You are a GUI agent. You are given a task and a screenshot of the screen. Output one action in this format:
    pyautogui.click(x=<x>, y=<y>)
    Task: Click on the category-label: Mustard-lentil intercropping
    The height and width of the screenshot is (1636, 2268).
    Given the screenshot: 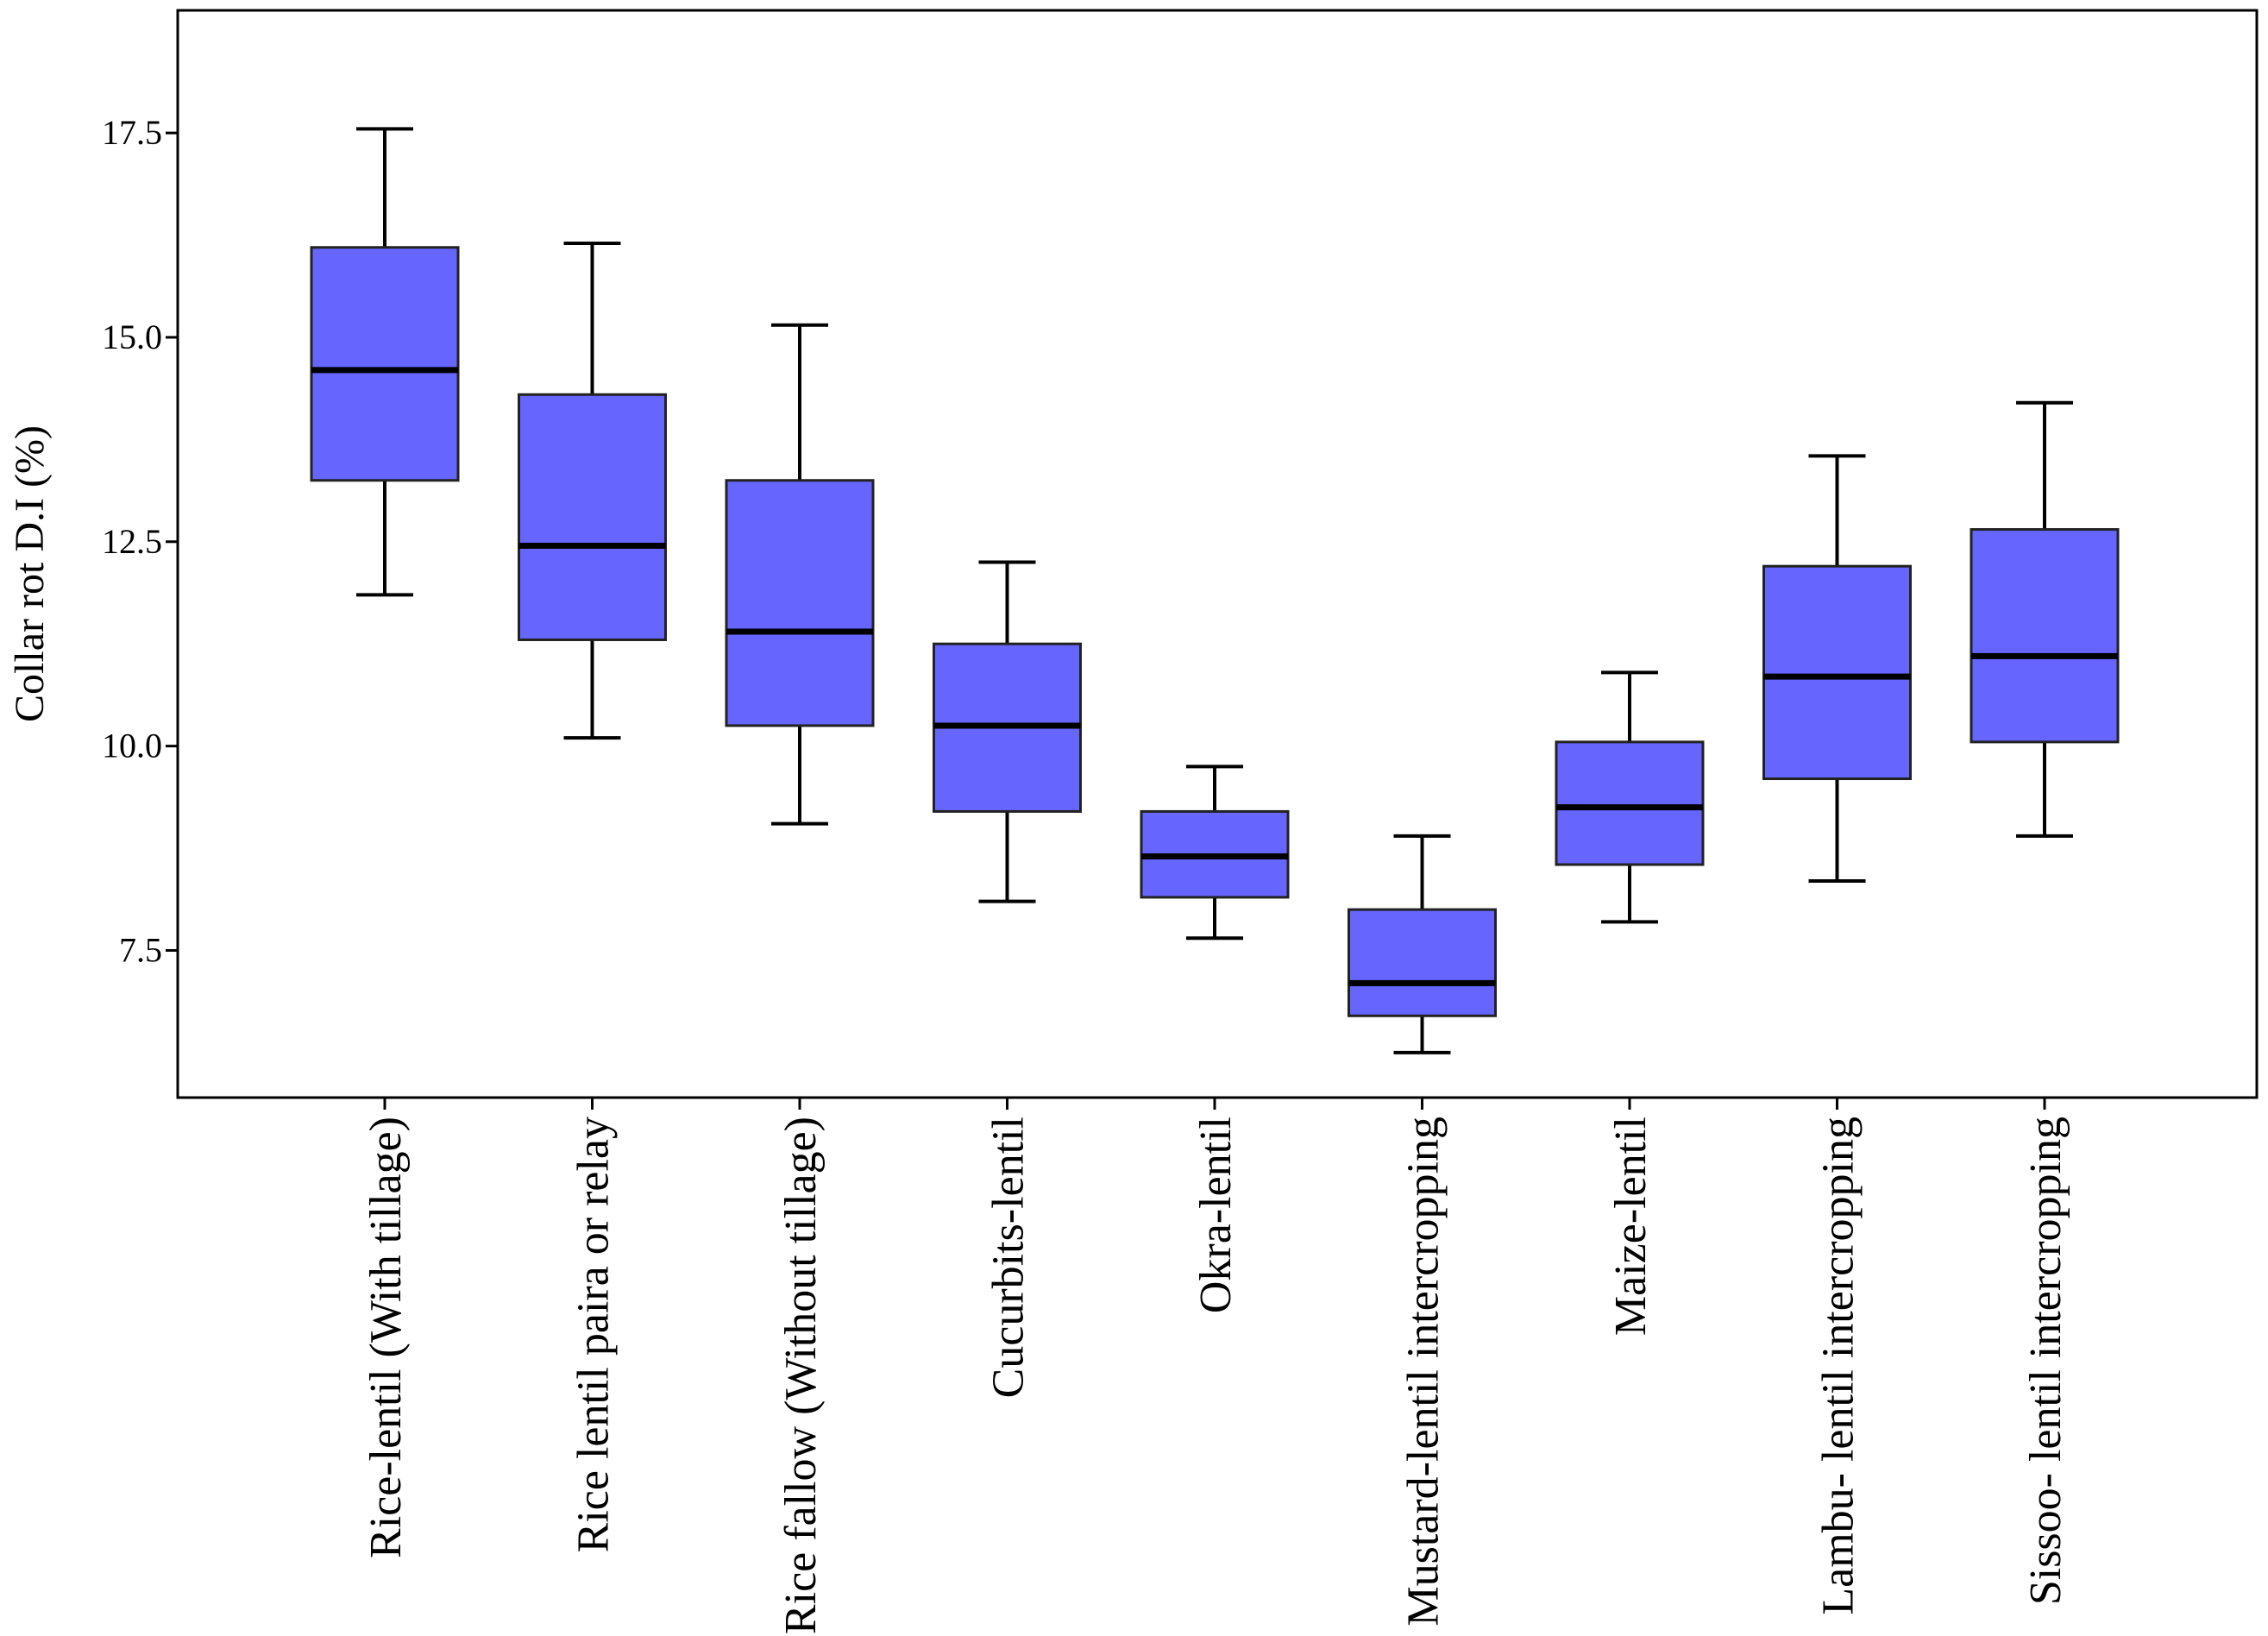 What is the action you would take?
    pyautogui.click(x=1423, y=1372)
    